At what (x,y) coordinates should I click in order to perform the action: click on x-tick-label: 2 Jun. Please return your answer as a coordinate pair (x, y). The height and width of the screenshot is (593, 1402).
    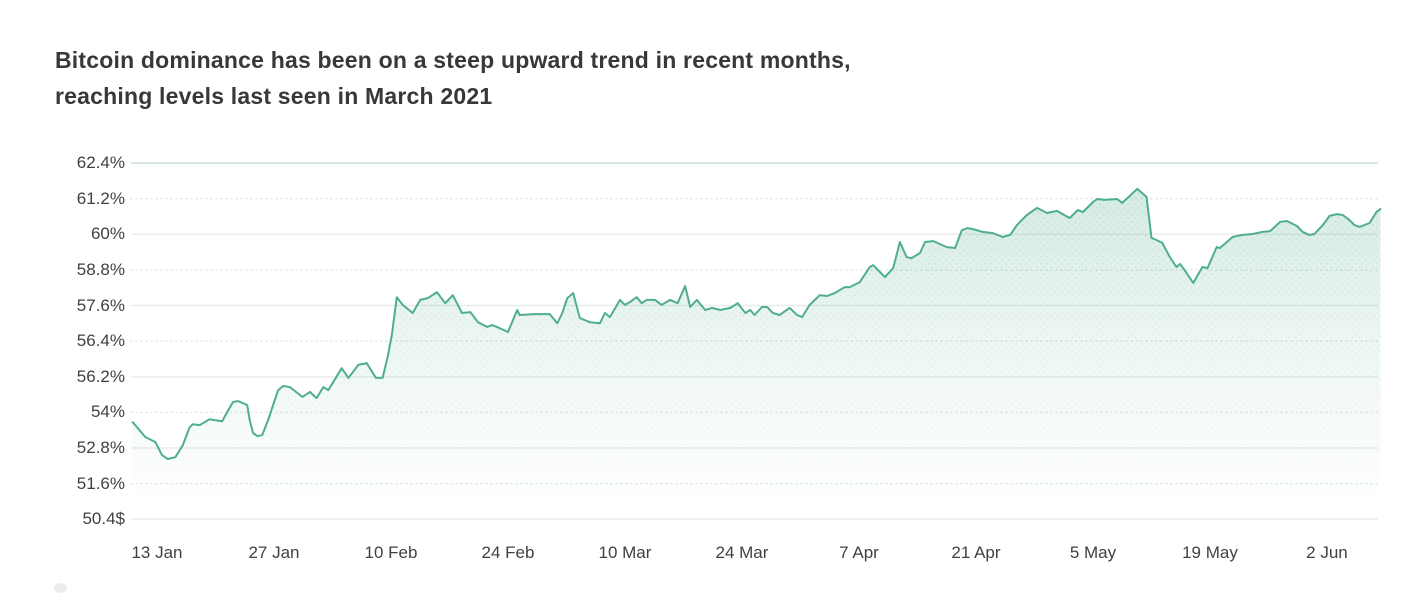
    Looking at the image, I should click on (1327, 552).